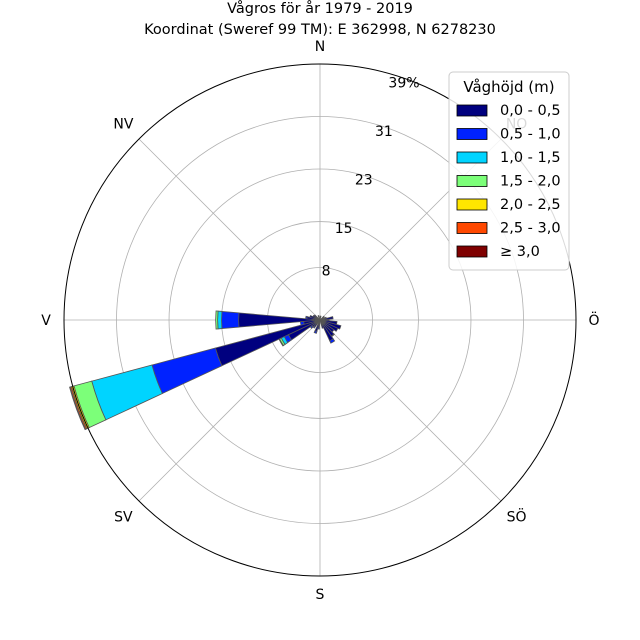 This screenshot has height=640, width=640. I want to click on legend-label: 0,5 - 1,0, so click(530, 135).